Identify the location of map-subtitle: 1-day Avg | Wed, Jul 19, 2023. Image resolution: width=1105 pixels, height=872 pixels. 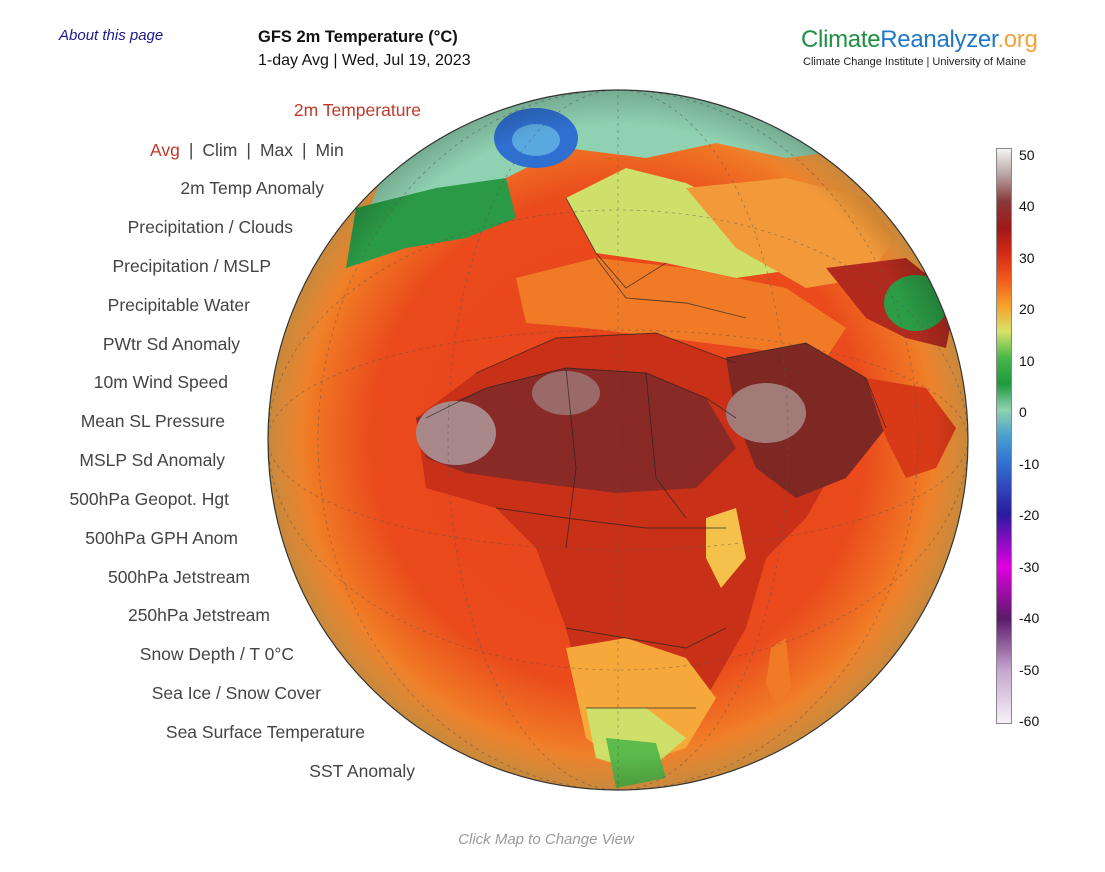
(364, 60).